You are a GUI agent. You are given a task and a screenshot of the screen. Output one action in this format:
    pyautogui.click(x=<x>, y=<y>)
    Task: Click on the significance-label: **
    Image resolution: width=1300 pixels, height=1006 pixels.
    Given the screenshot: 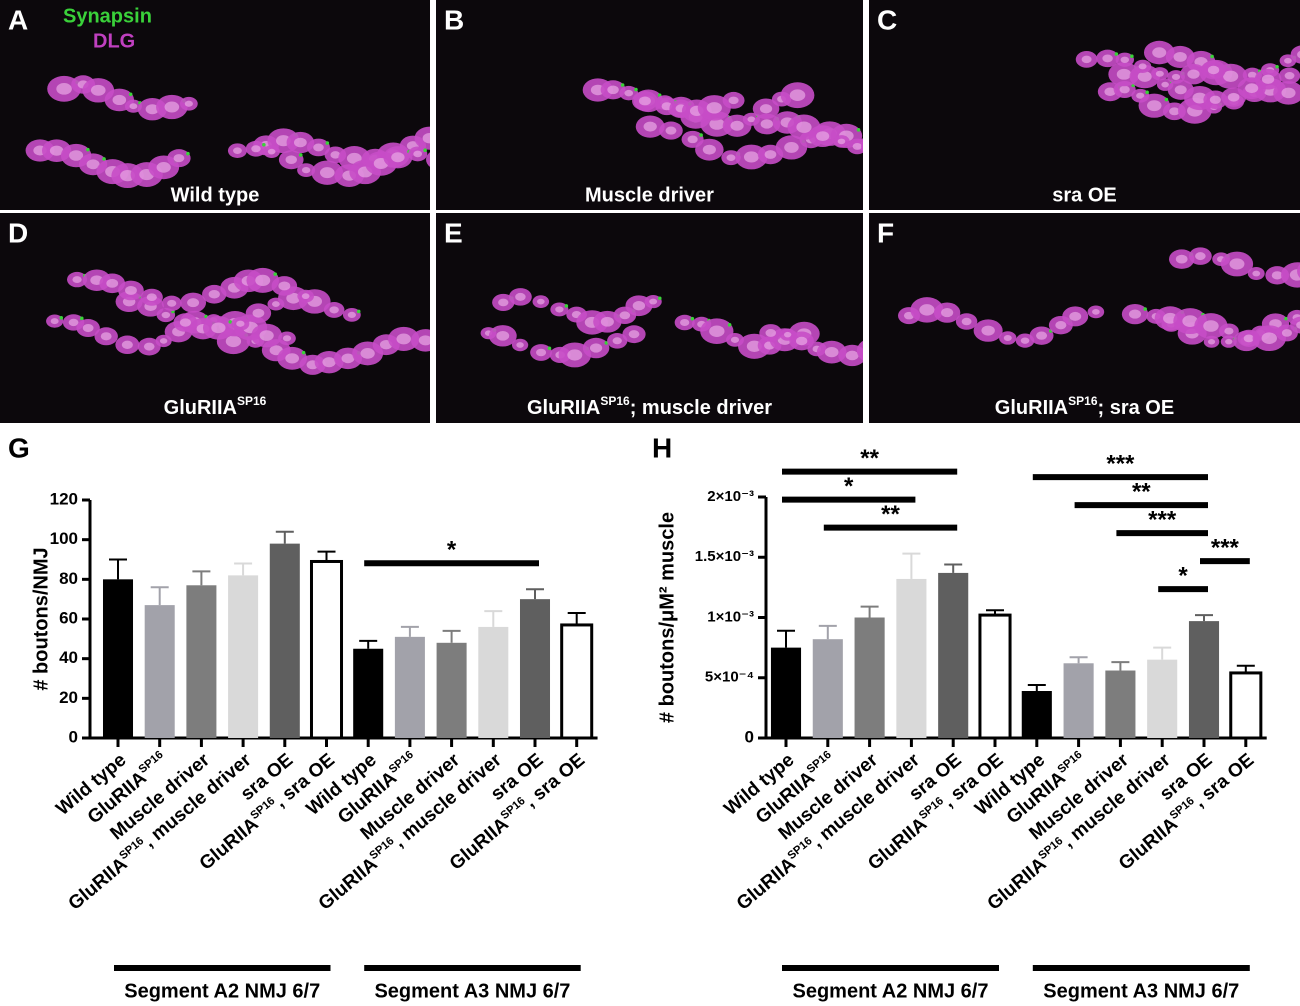 What is the action you would take?
    pyautogui.click(x=869, y=458)
    